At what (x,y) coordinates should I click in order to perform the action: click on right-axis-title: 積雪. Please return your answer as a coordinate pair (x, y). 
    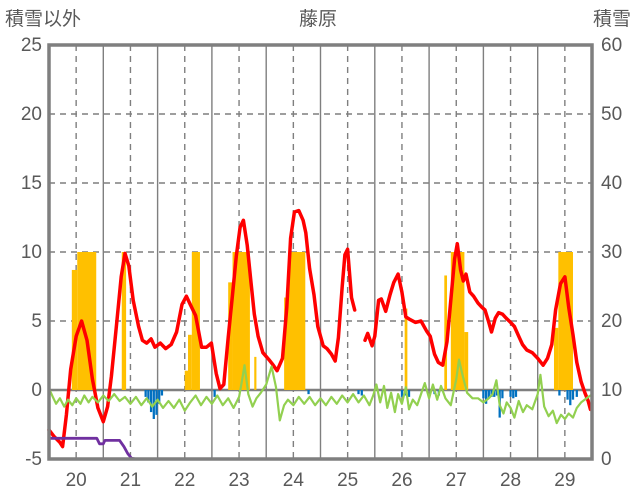
    Looking at the image, I should click on (611, 19).